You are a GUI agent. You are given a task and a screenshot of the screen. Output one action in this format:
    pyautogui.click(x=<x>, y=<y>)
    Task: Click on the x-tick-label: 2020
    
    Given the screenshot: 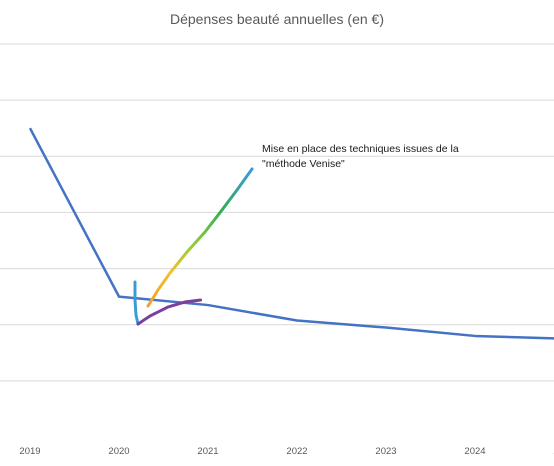 What is the action you would take?
    pyautogui.click(x=118, y=451)
    